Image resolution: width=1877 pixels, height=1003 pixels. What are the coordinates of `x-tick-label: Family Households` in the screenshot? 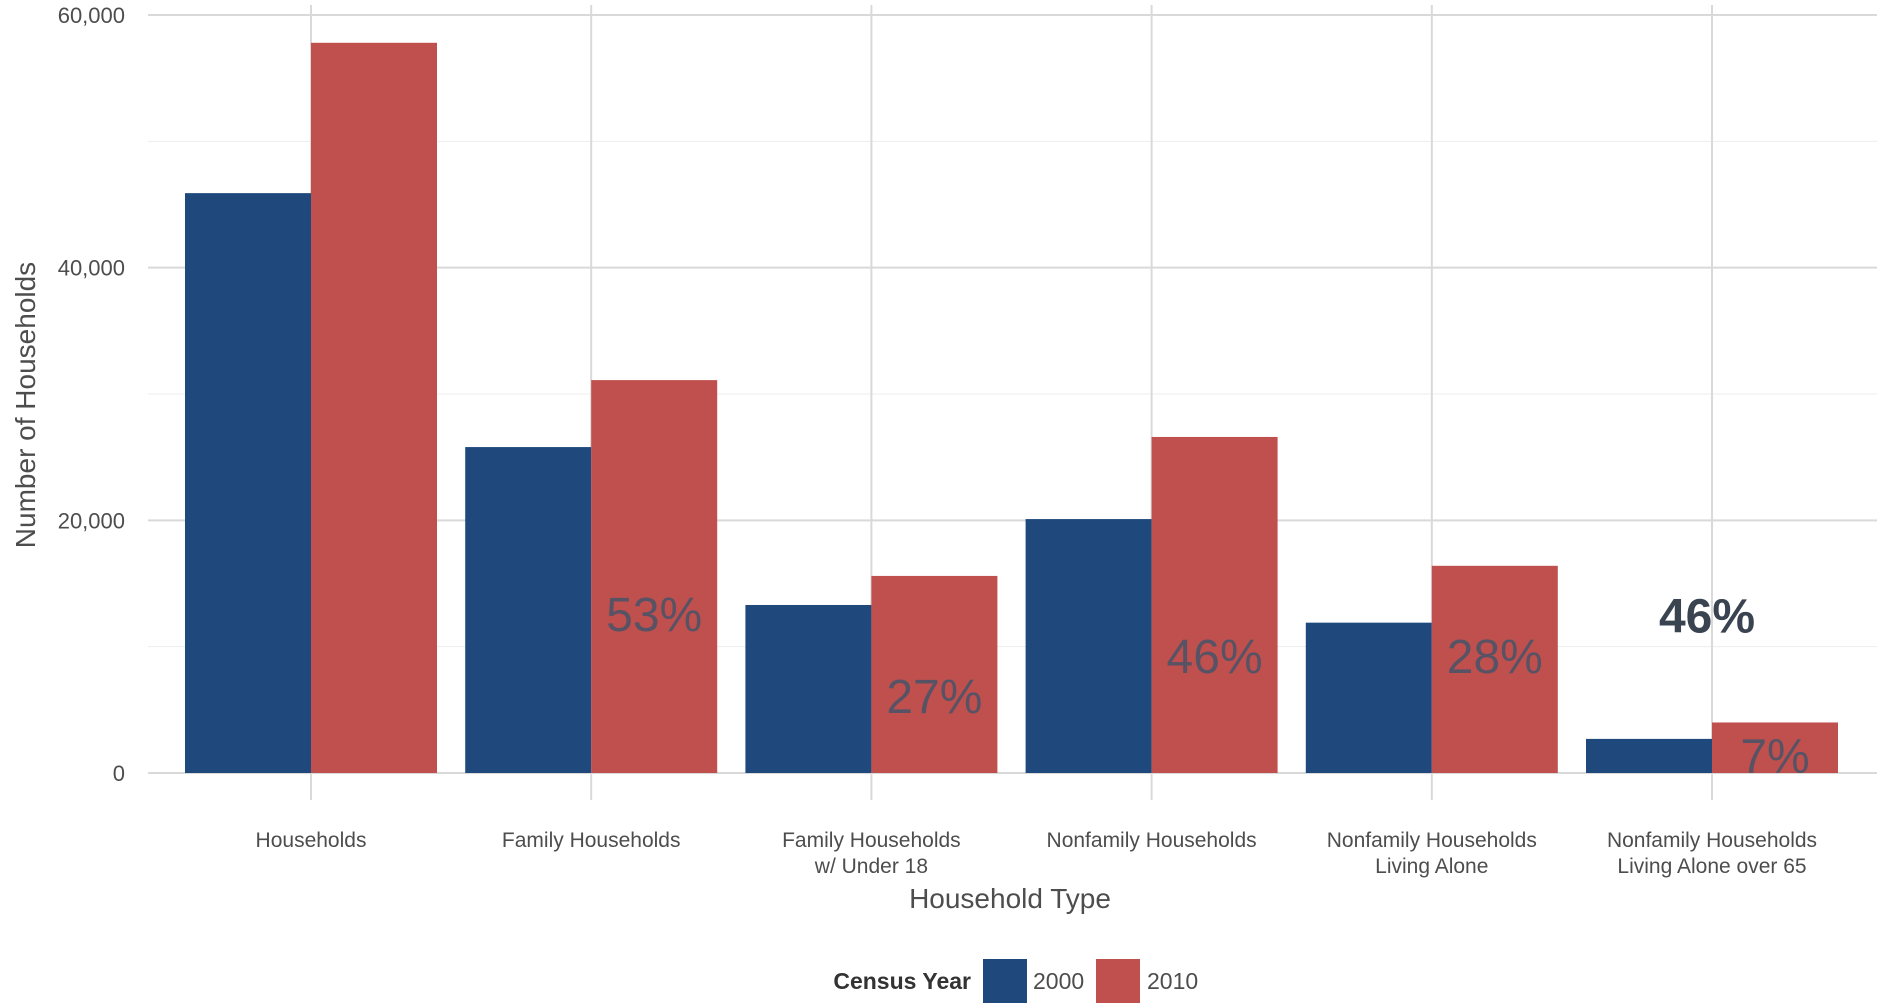 It's located at (591, 840).